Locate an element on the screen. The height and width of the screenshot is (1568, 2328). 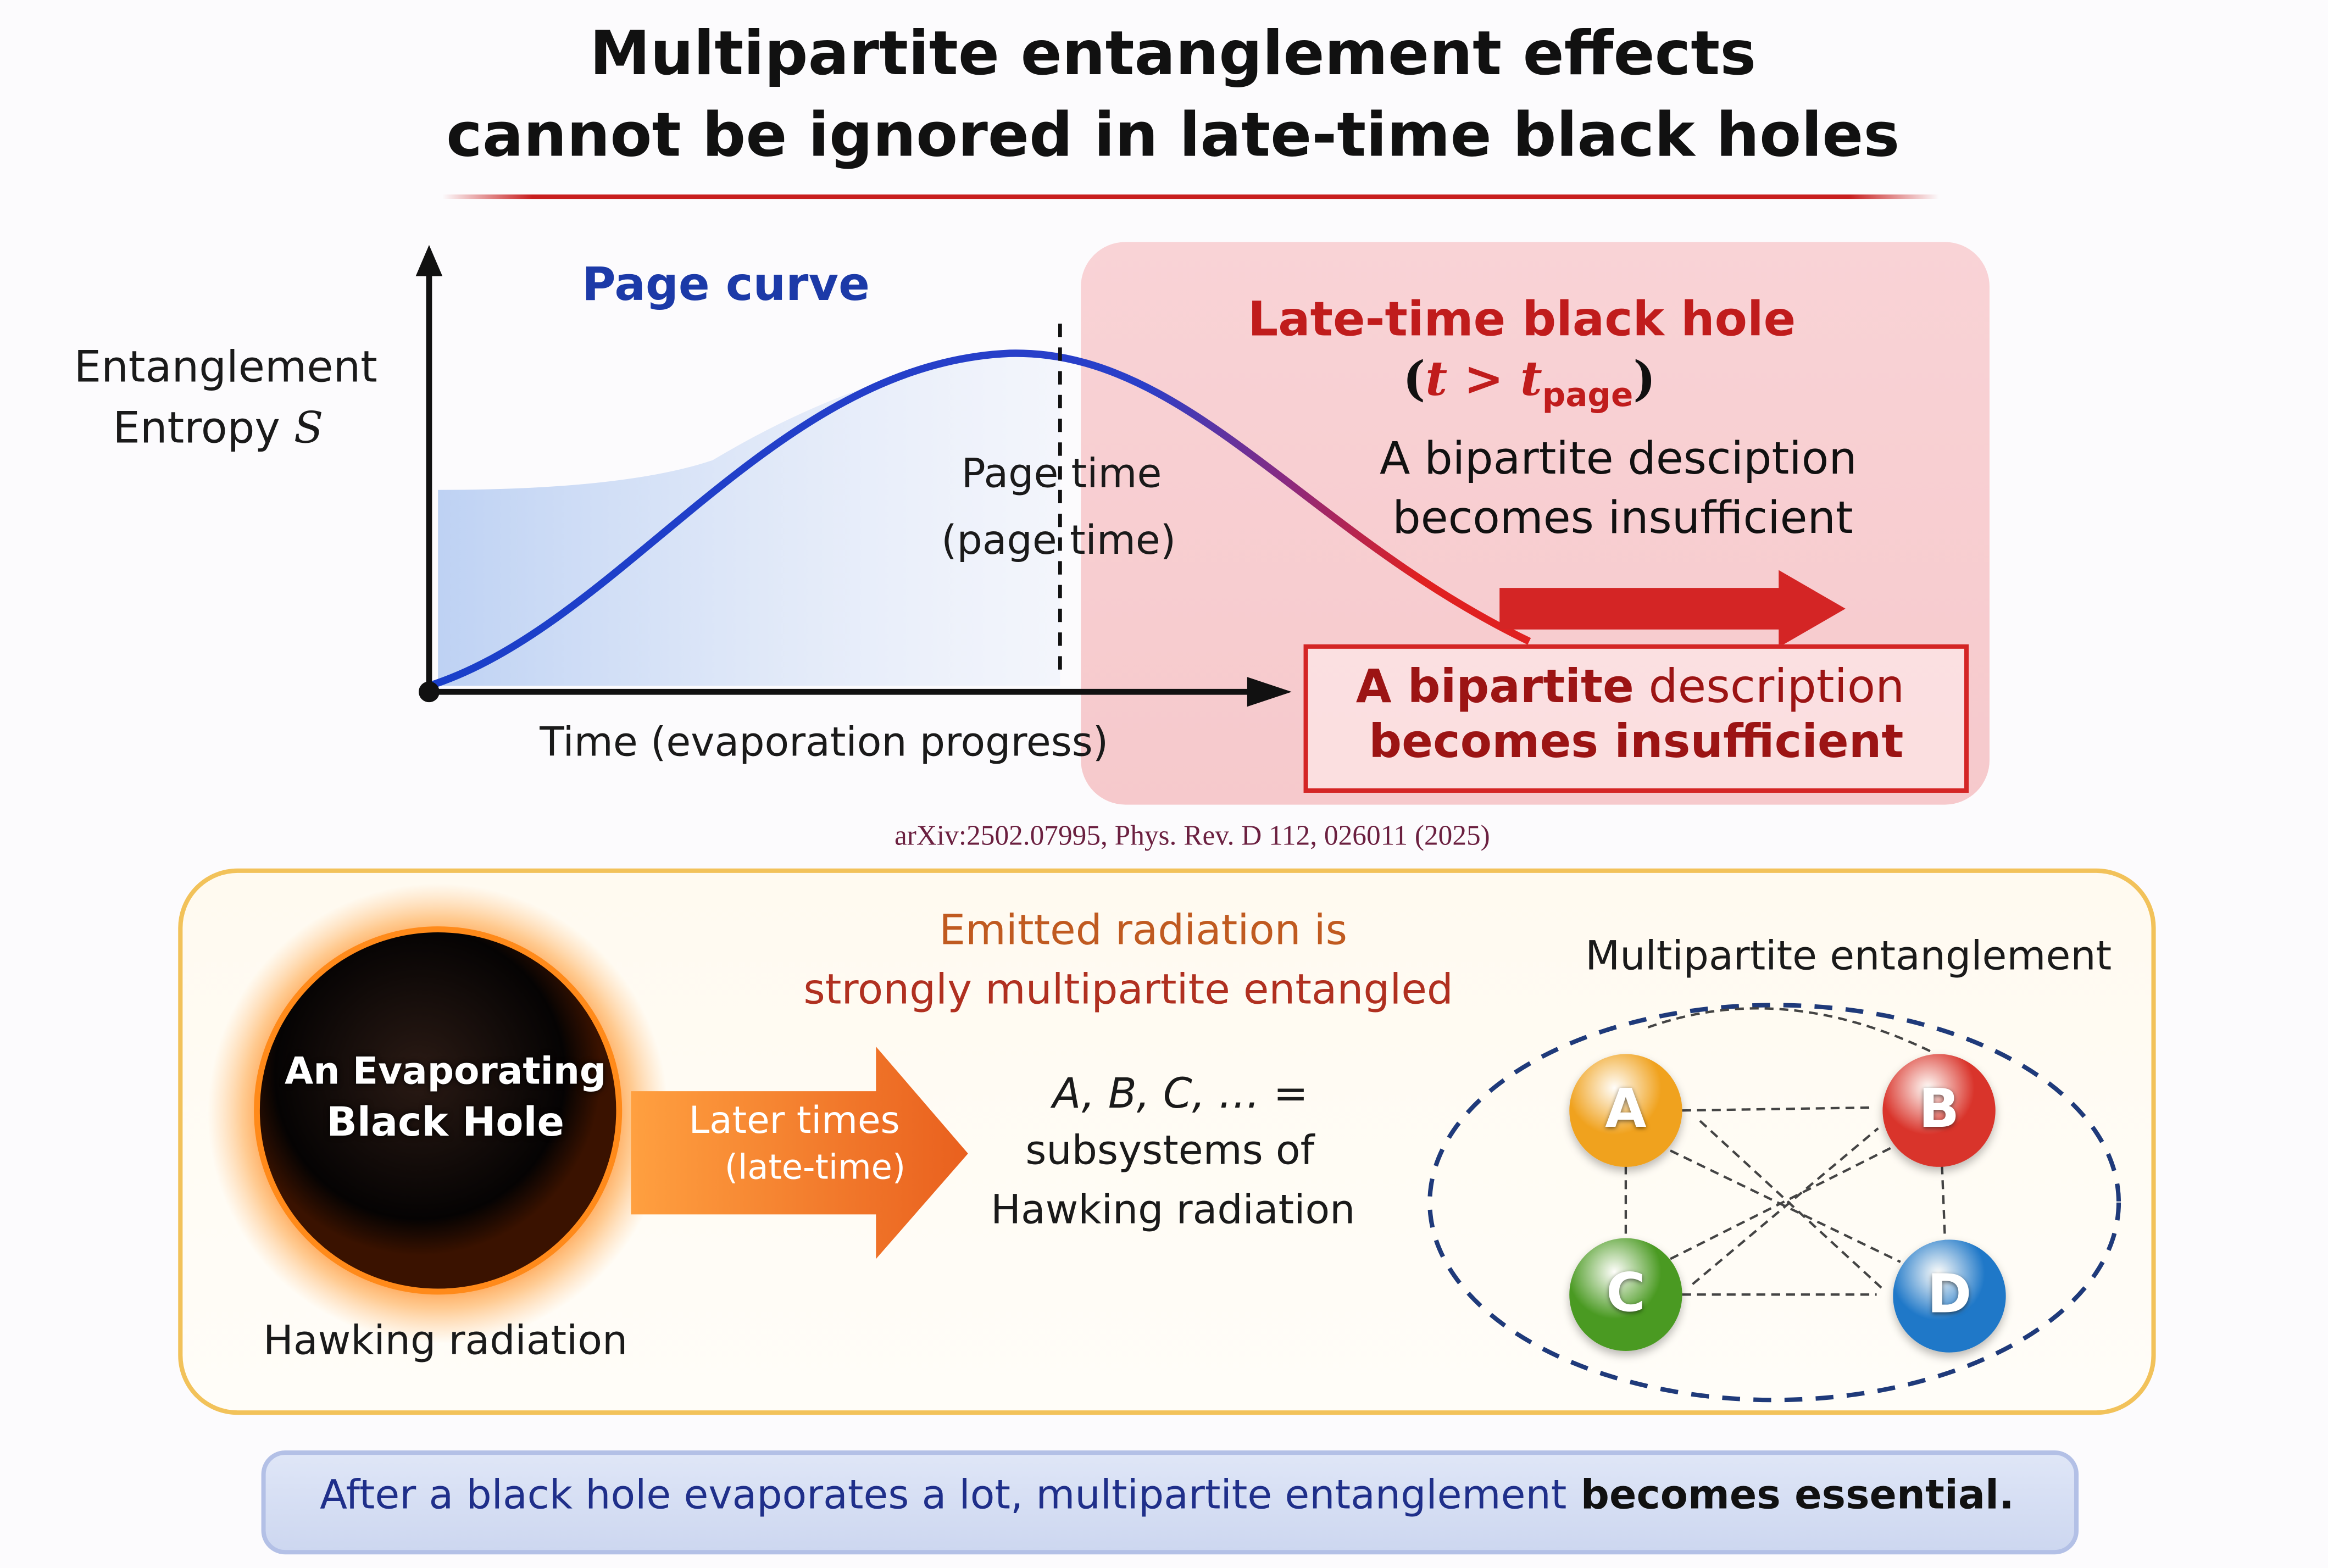
insufficient-line-1: A bipartite description is located at coordinates (1630, 687).